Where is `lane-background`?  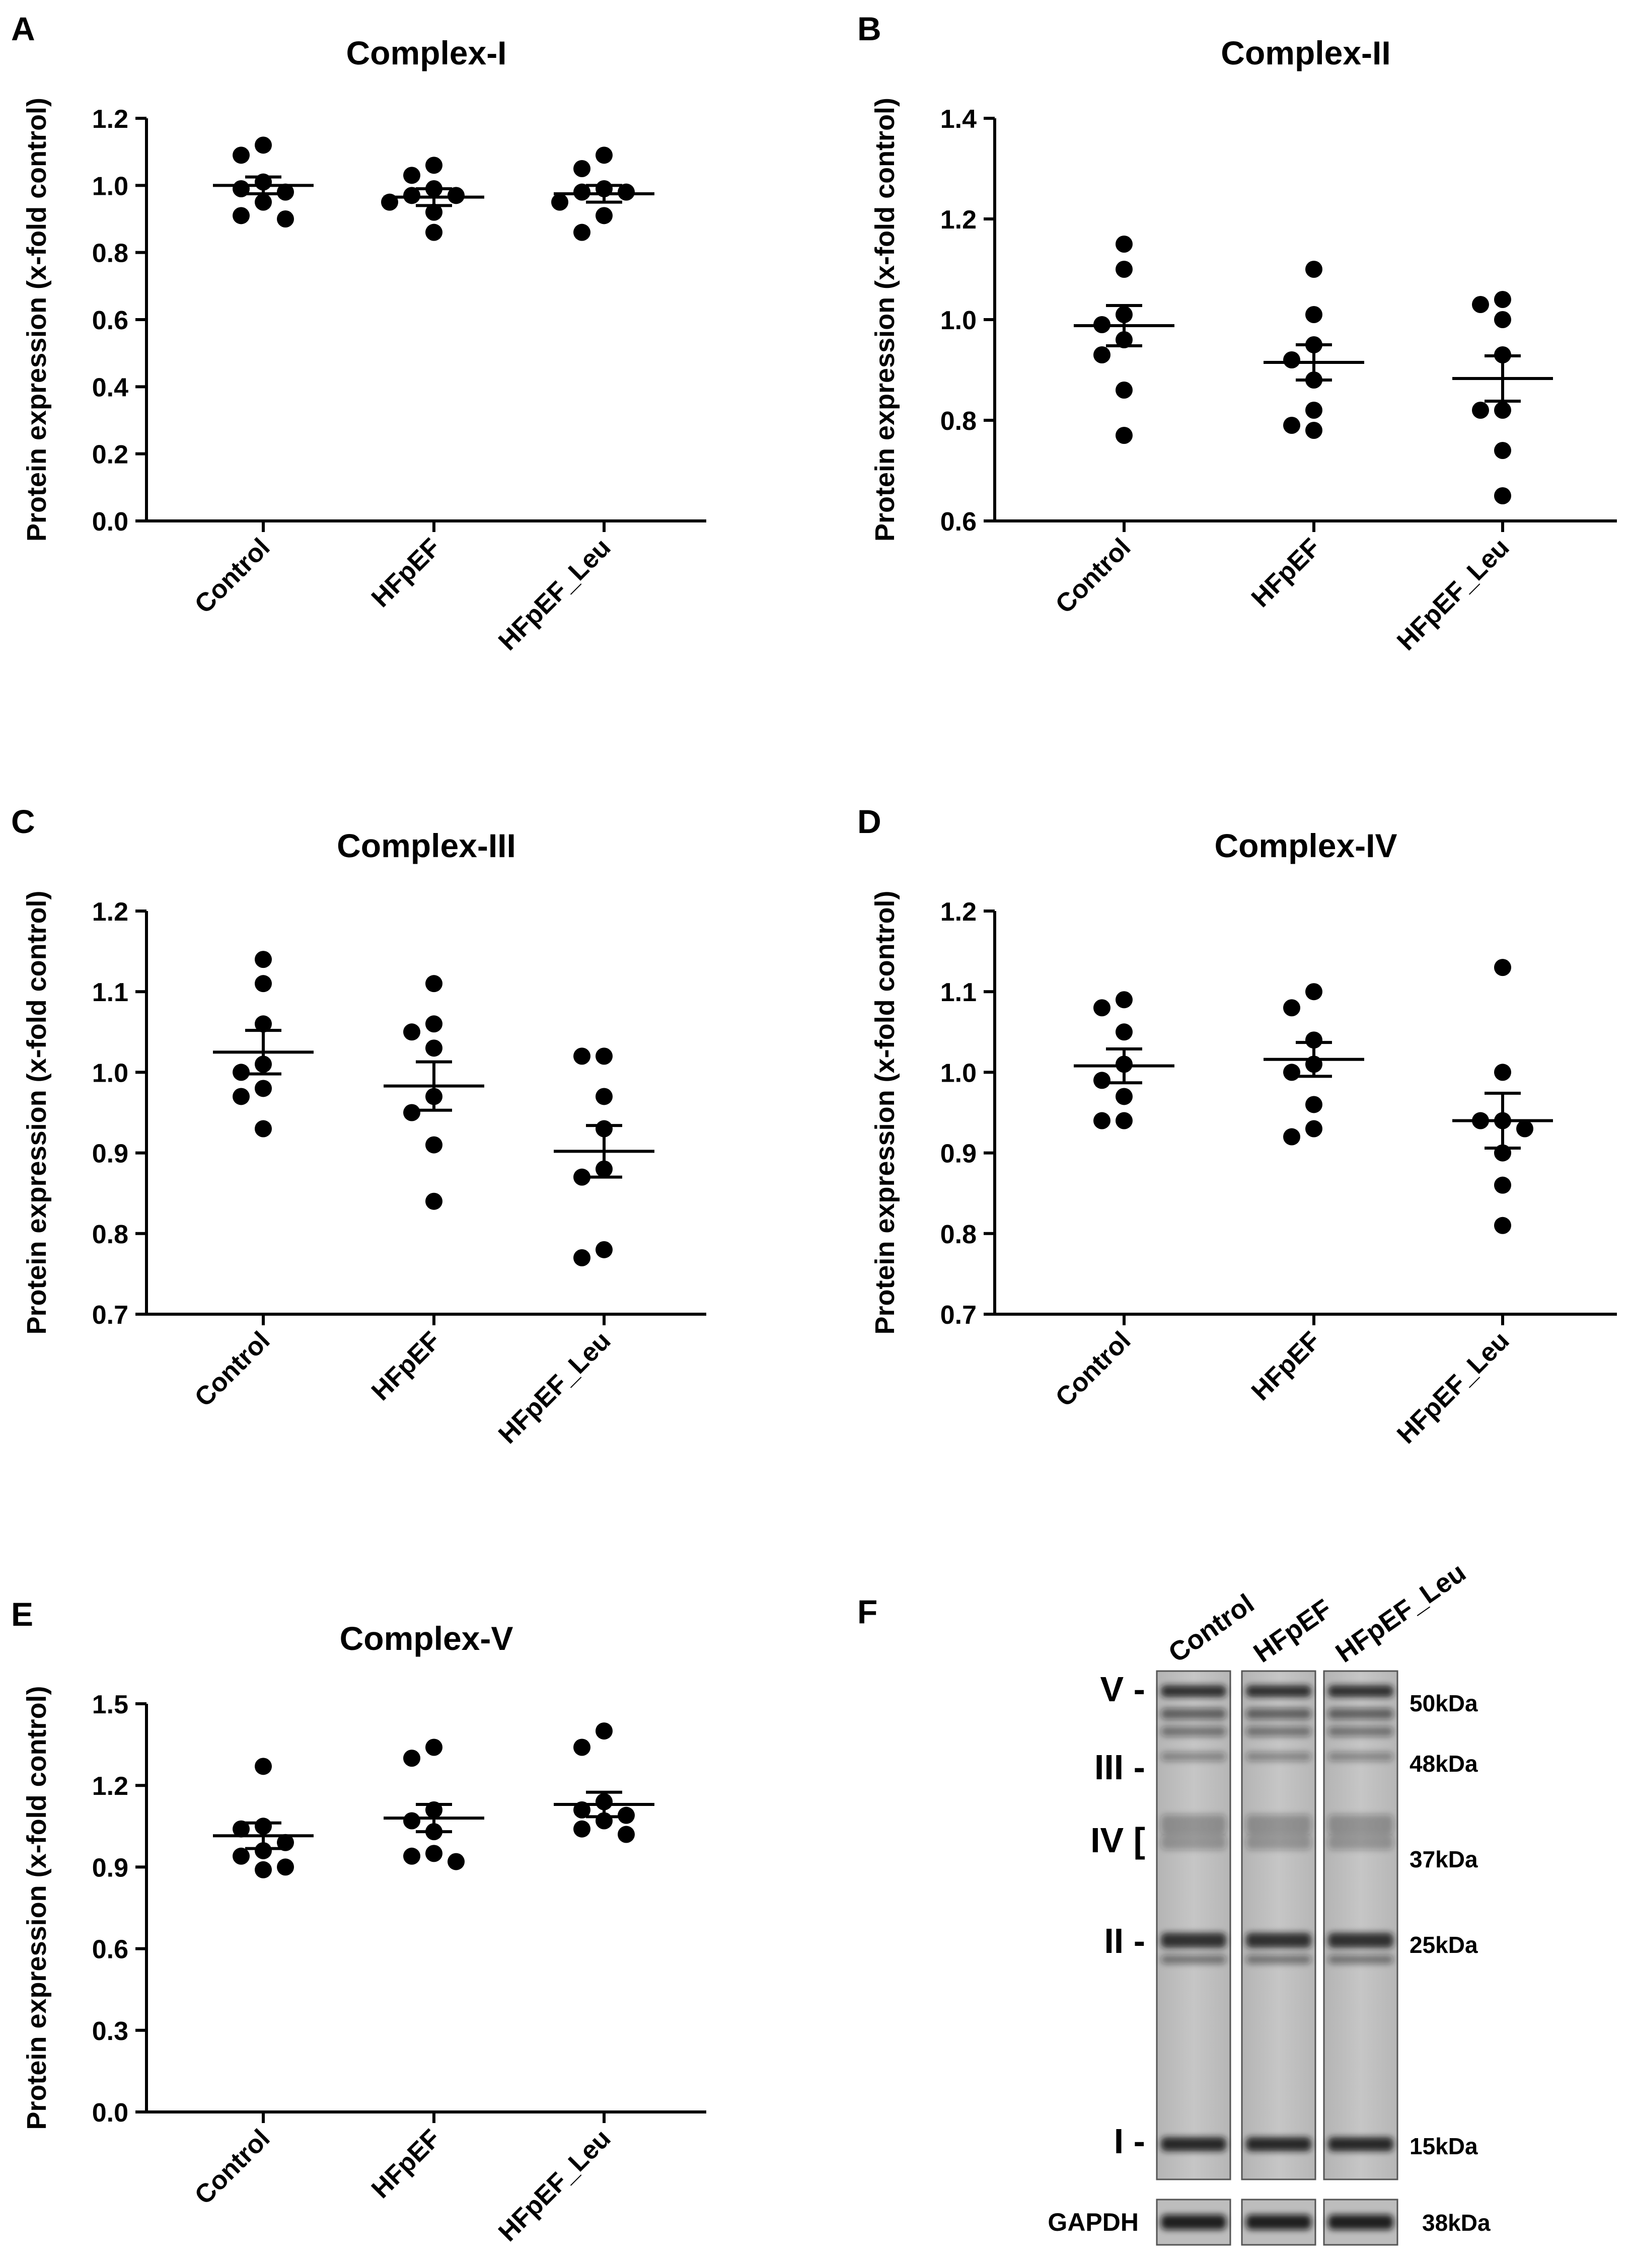 lane-background is located at coordinates (1194, 1925).